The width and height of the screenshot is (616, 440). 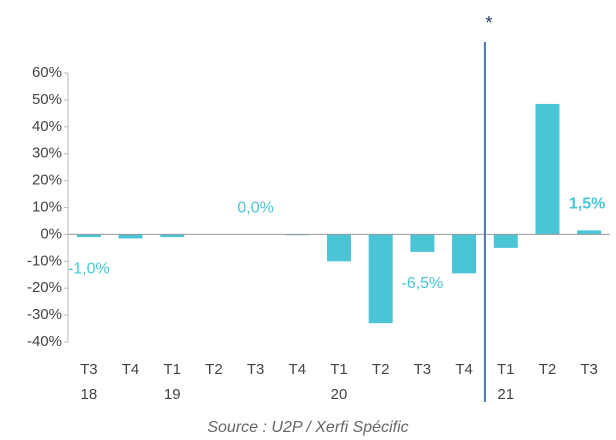 I want to click on y-tick-label: -10%, so click(x=44, y=260).